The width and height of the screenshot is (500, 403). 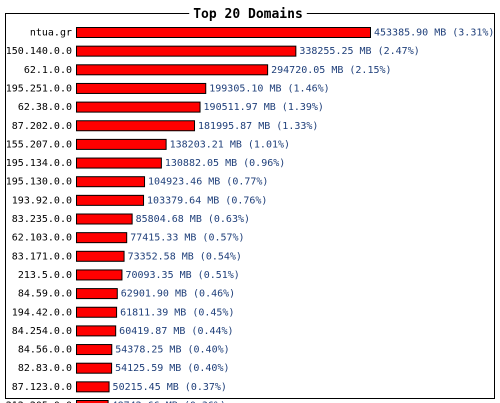 I want to click on bar-row: 84.254.0.0 60419.87 MB (0.44%), so click(x=123, y=331).